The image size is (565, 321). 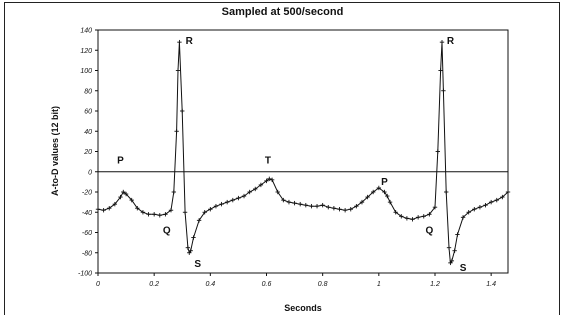 What do you see at coordinates (87, 233) in the screenshot?
I see `y-tick-label: -60` at bounding box center [87, 233].